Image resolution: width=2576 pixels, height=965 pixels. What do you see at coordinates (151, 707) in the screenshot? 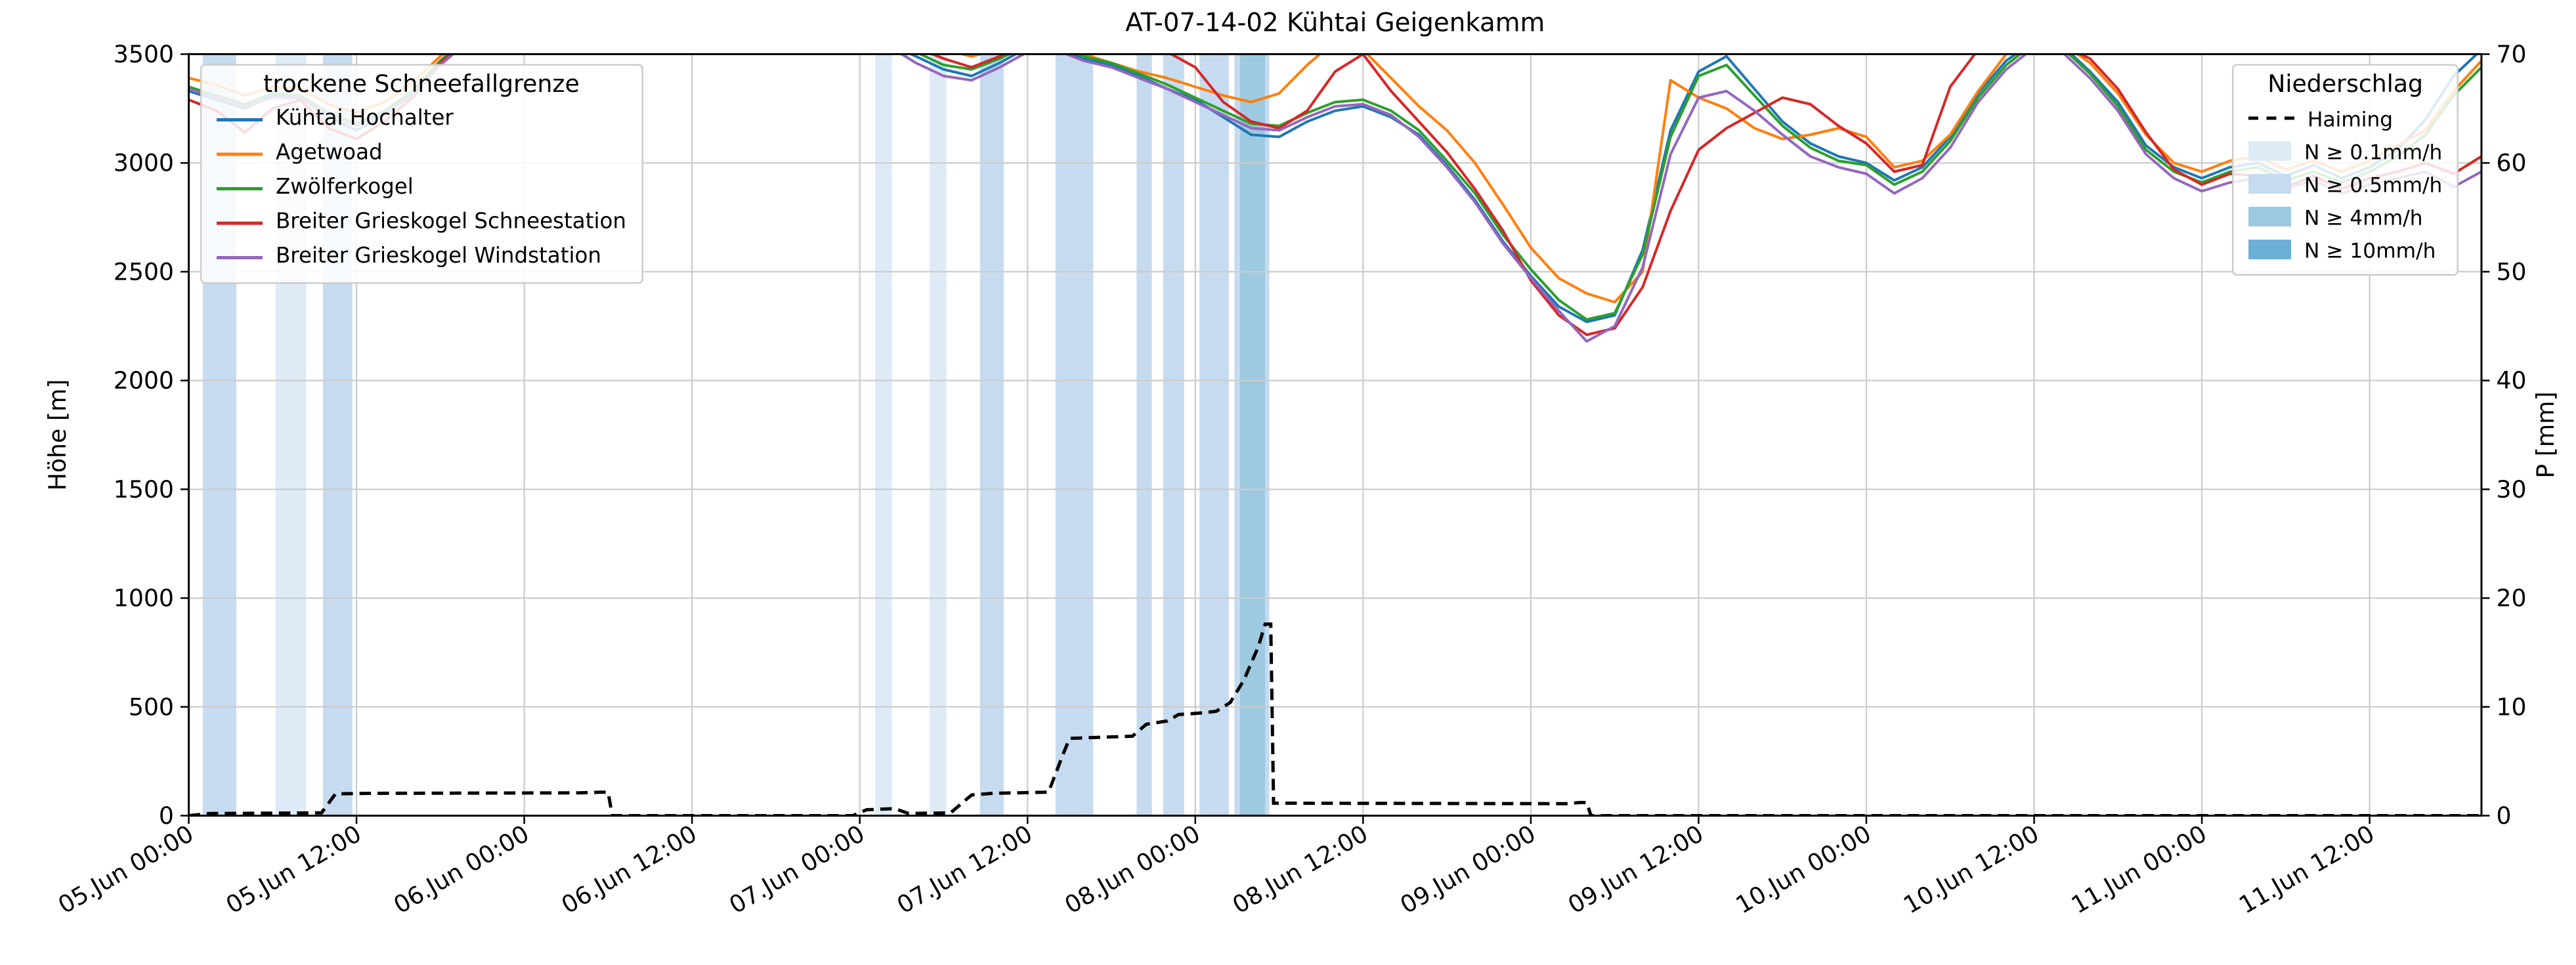
I see `y-tick-label-left: 500` at bounding box center [151, 707].